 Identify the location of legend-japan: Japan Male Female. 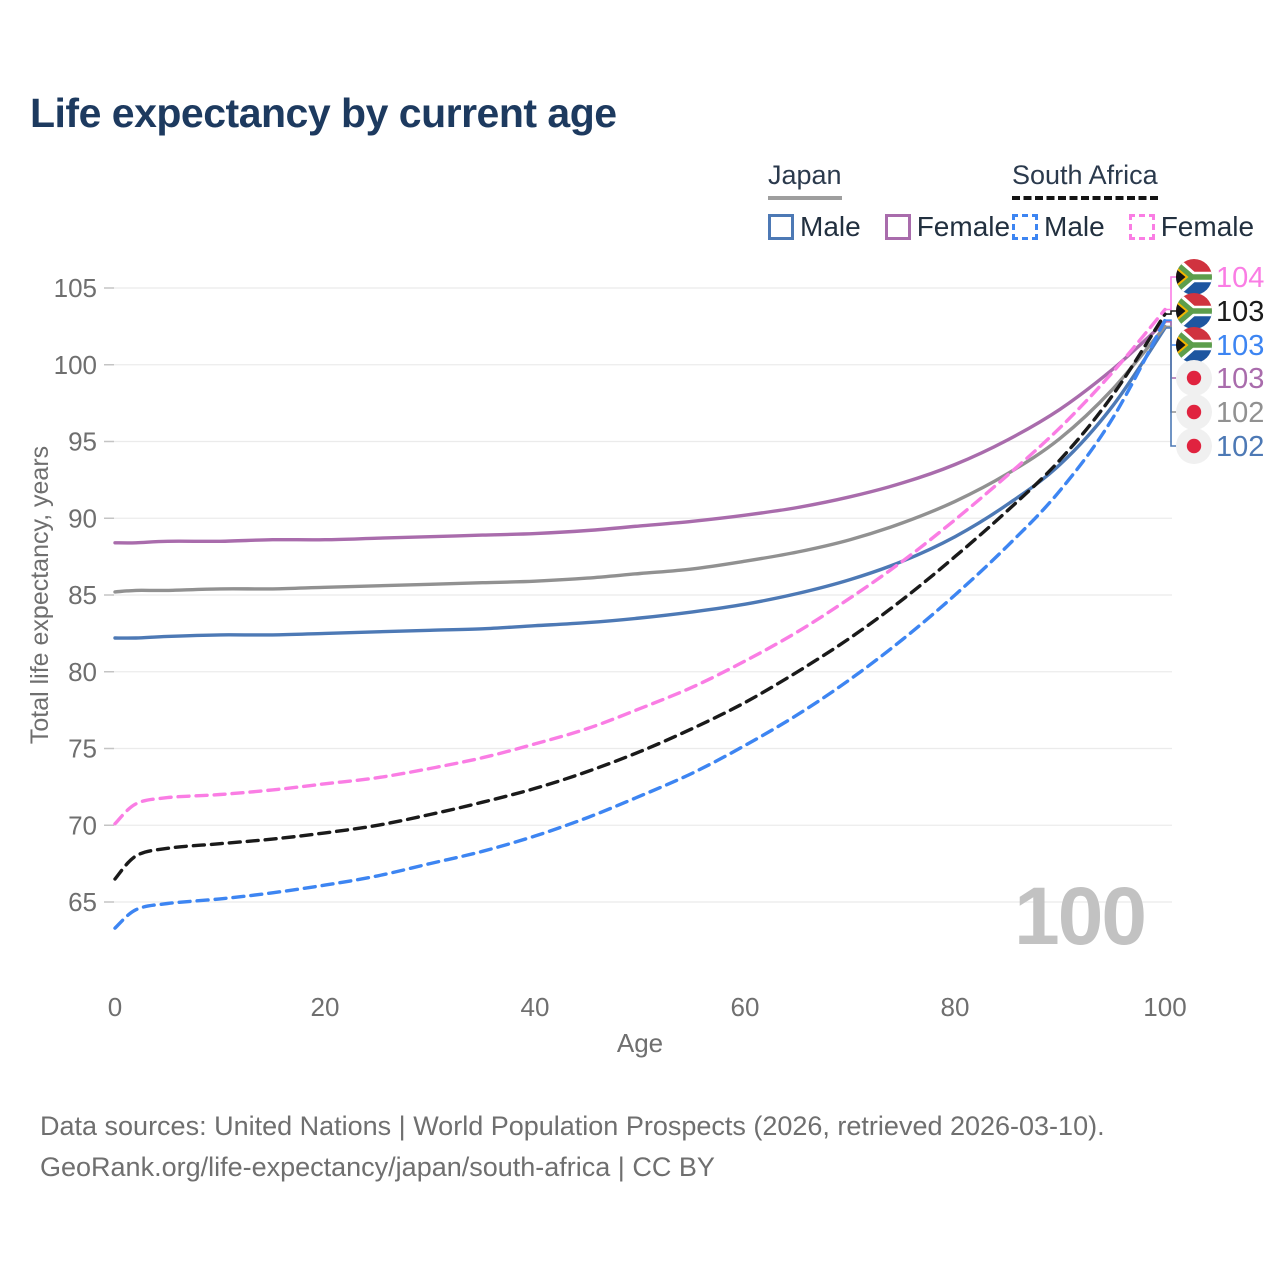
(889, 201).